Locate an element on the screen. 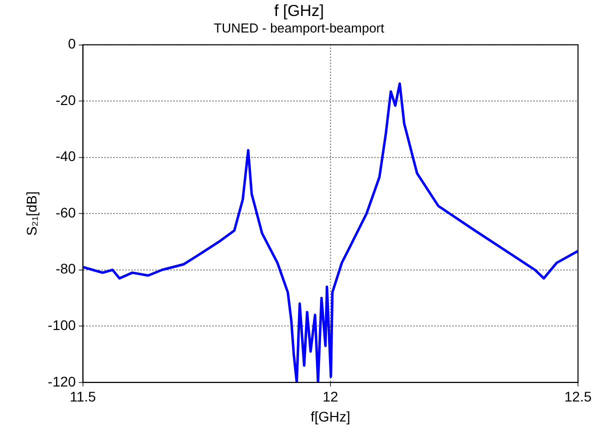 This screenshot has height=434, width=606. y-tick-label: -80 is located at coordinates (66, 268).